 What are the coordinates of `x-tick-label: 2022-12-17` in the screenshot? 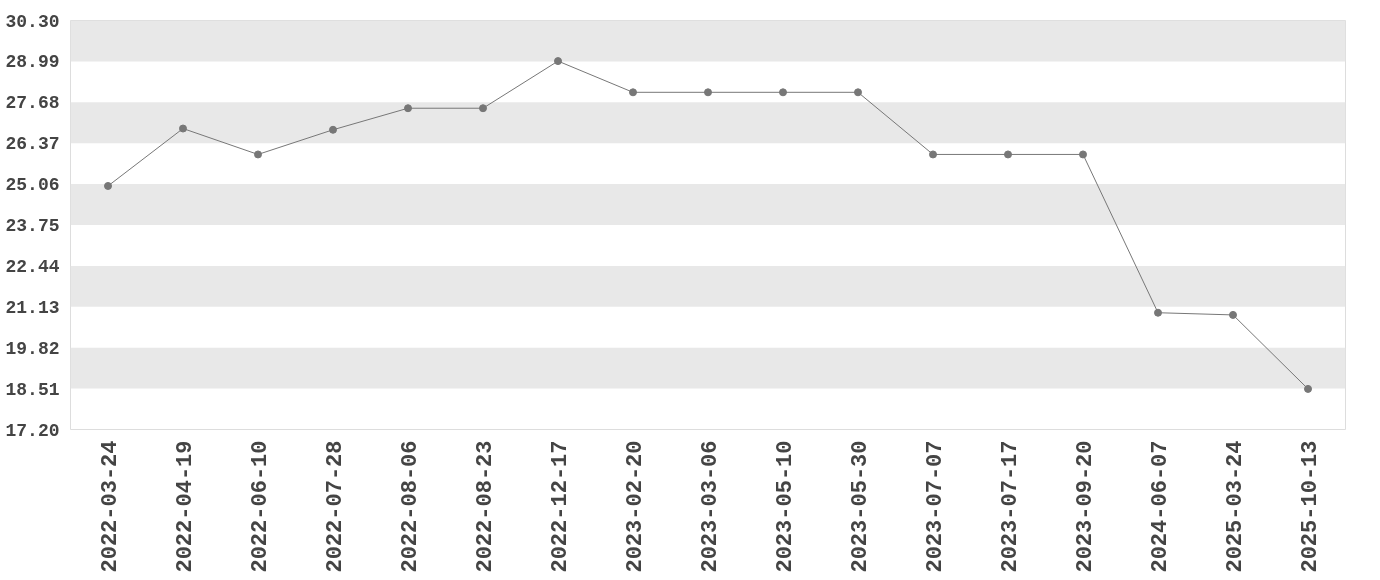 It's located at (560, 506).